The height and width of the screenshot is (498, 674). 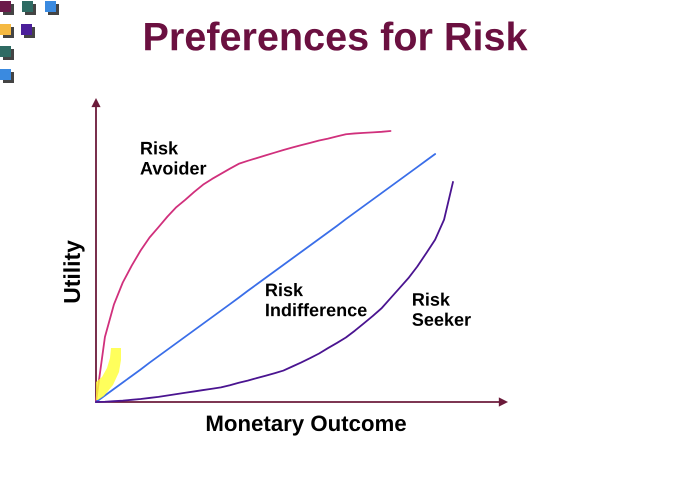 What do you see at coordinates (336, 36) in the screenshot?
I see `chart-title: Preferences for Risk` at bounding box center [336, 36].